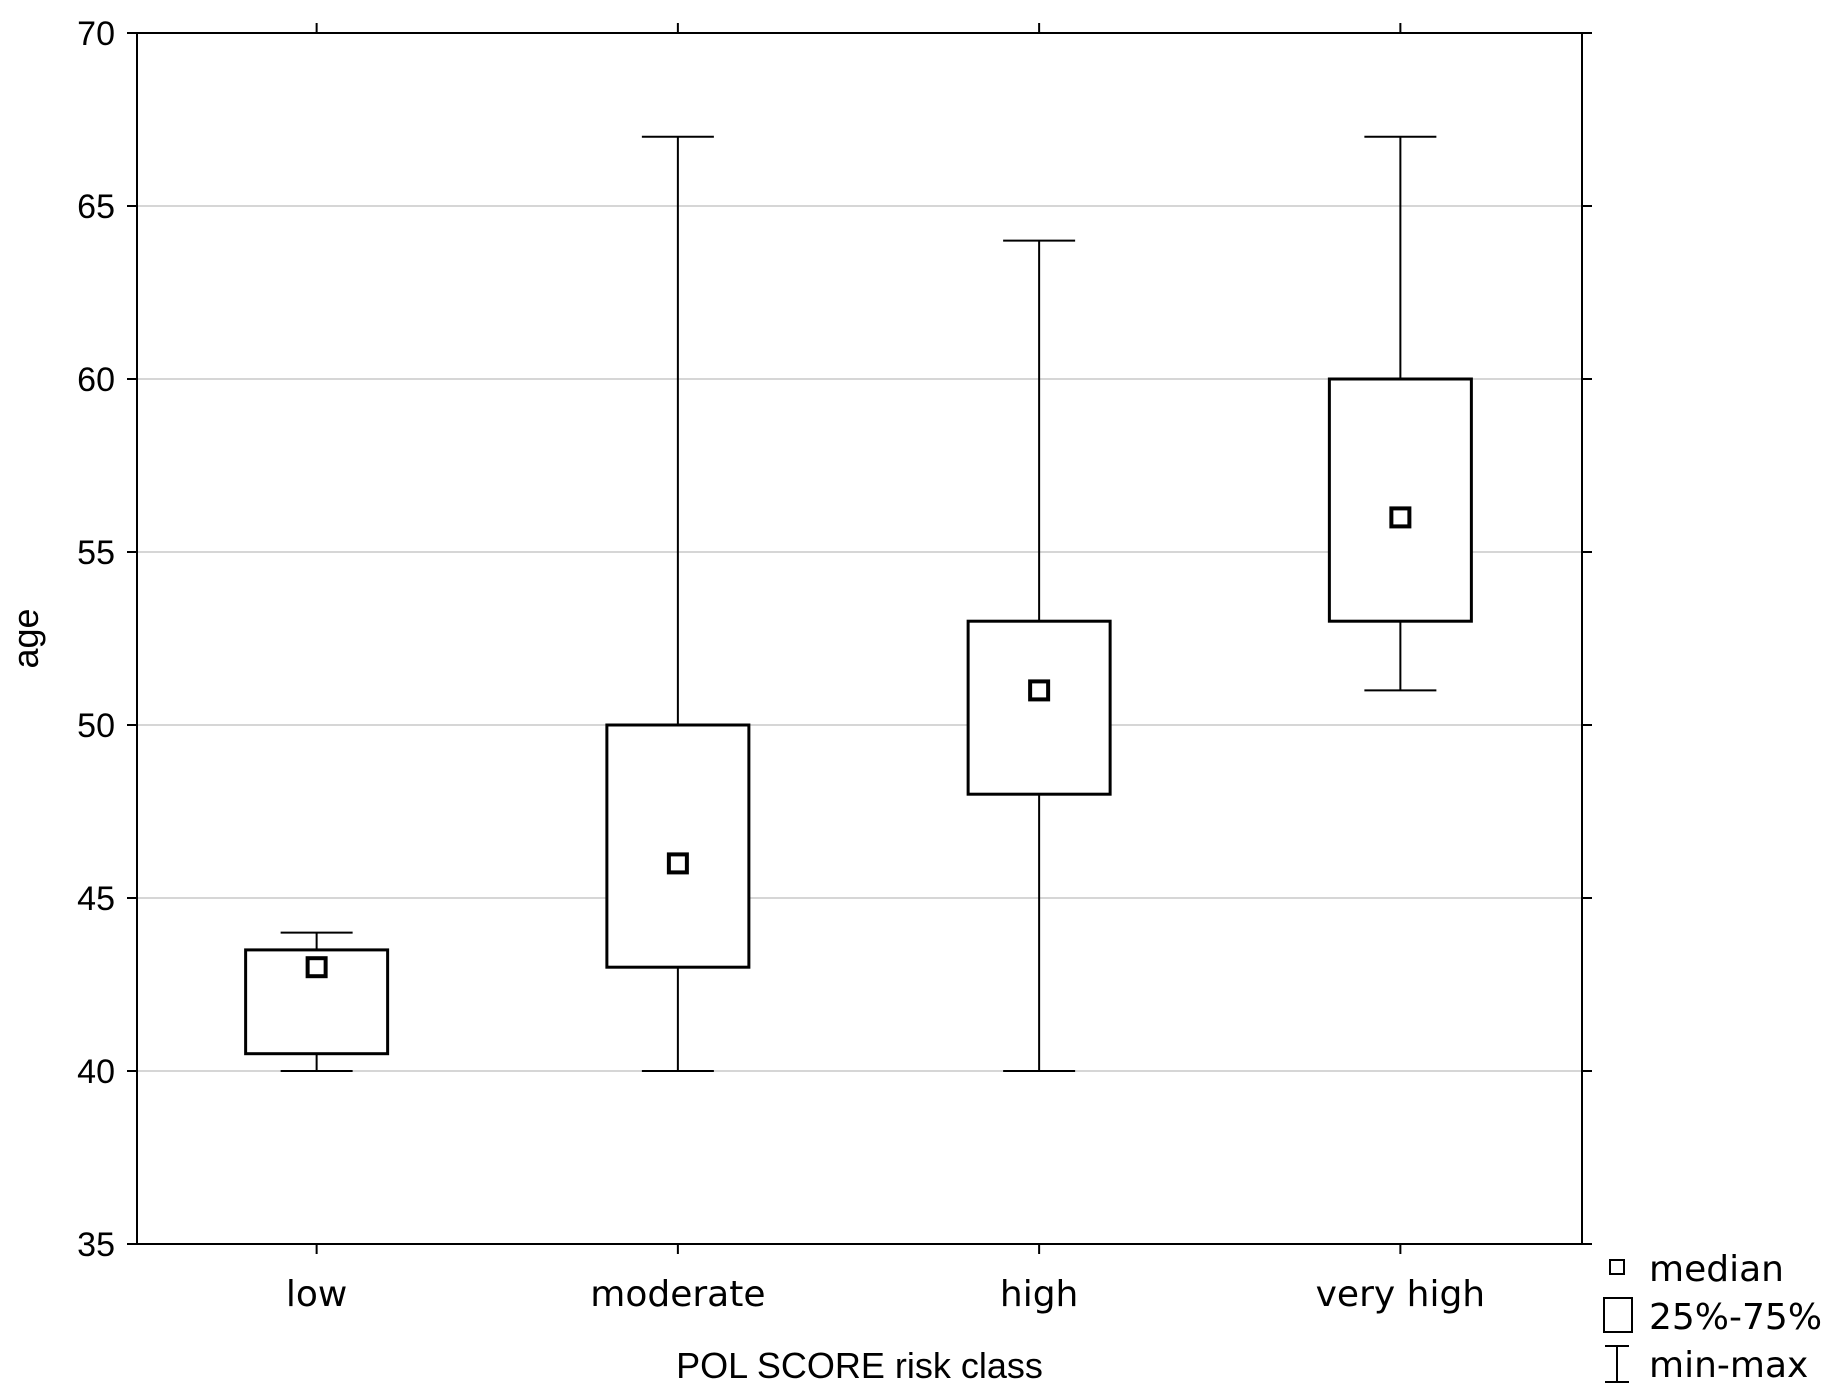 This screenshot has height=1397, width=1828. What do you see at coordinates (96, 207) in the screenshot?
I see `y-tick-label: 65` at bounding box center [96, 207].